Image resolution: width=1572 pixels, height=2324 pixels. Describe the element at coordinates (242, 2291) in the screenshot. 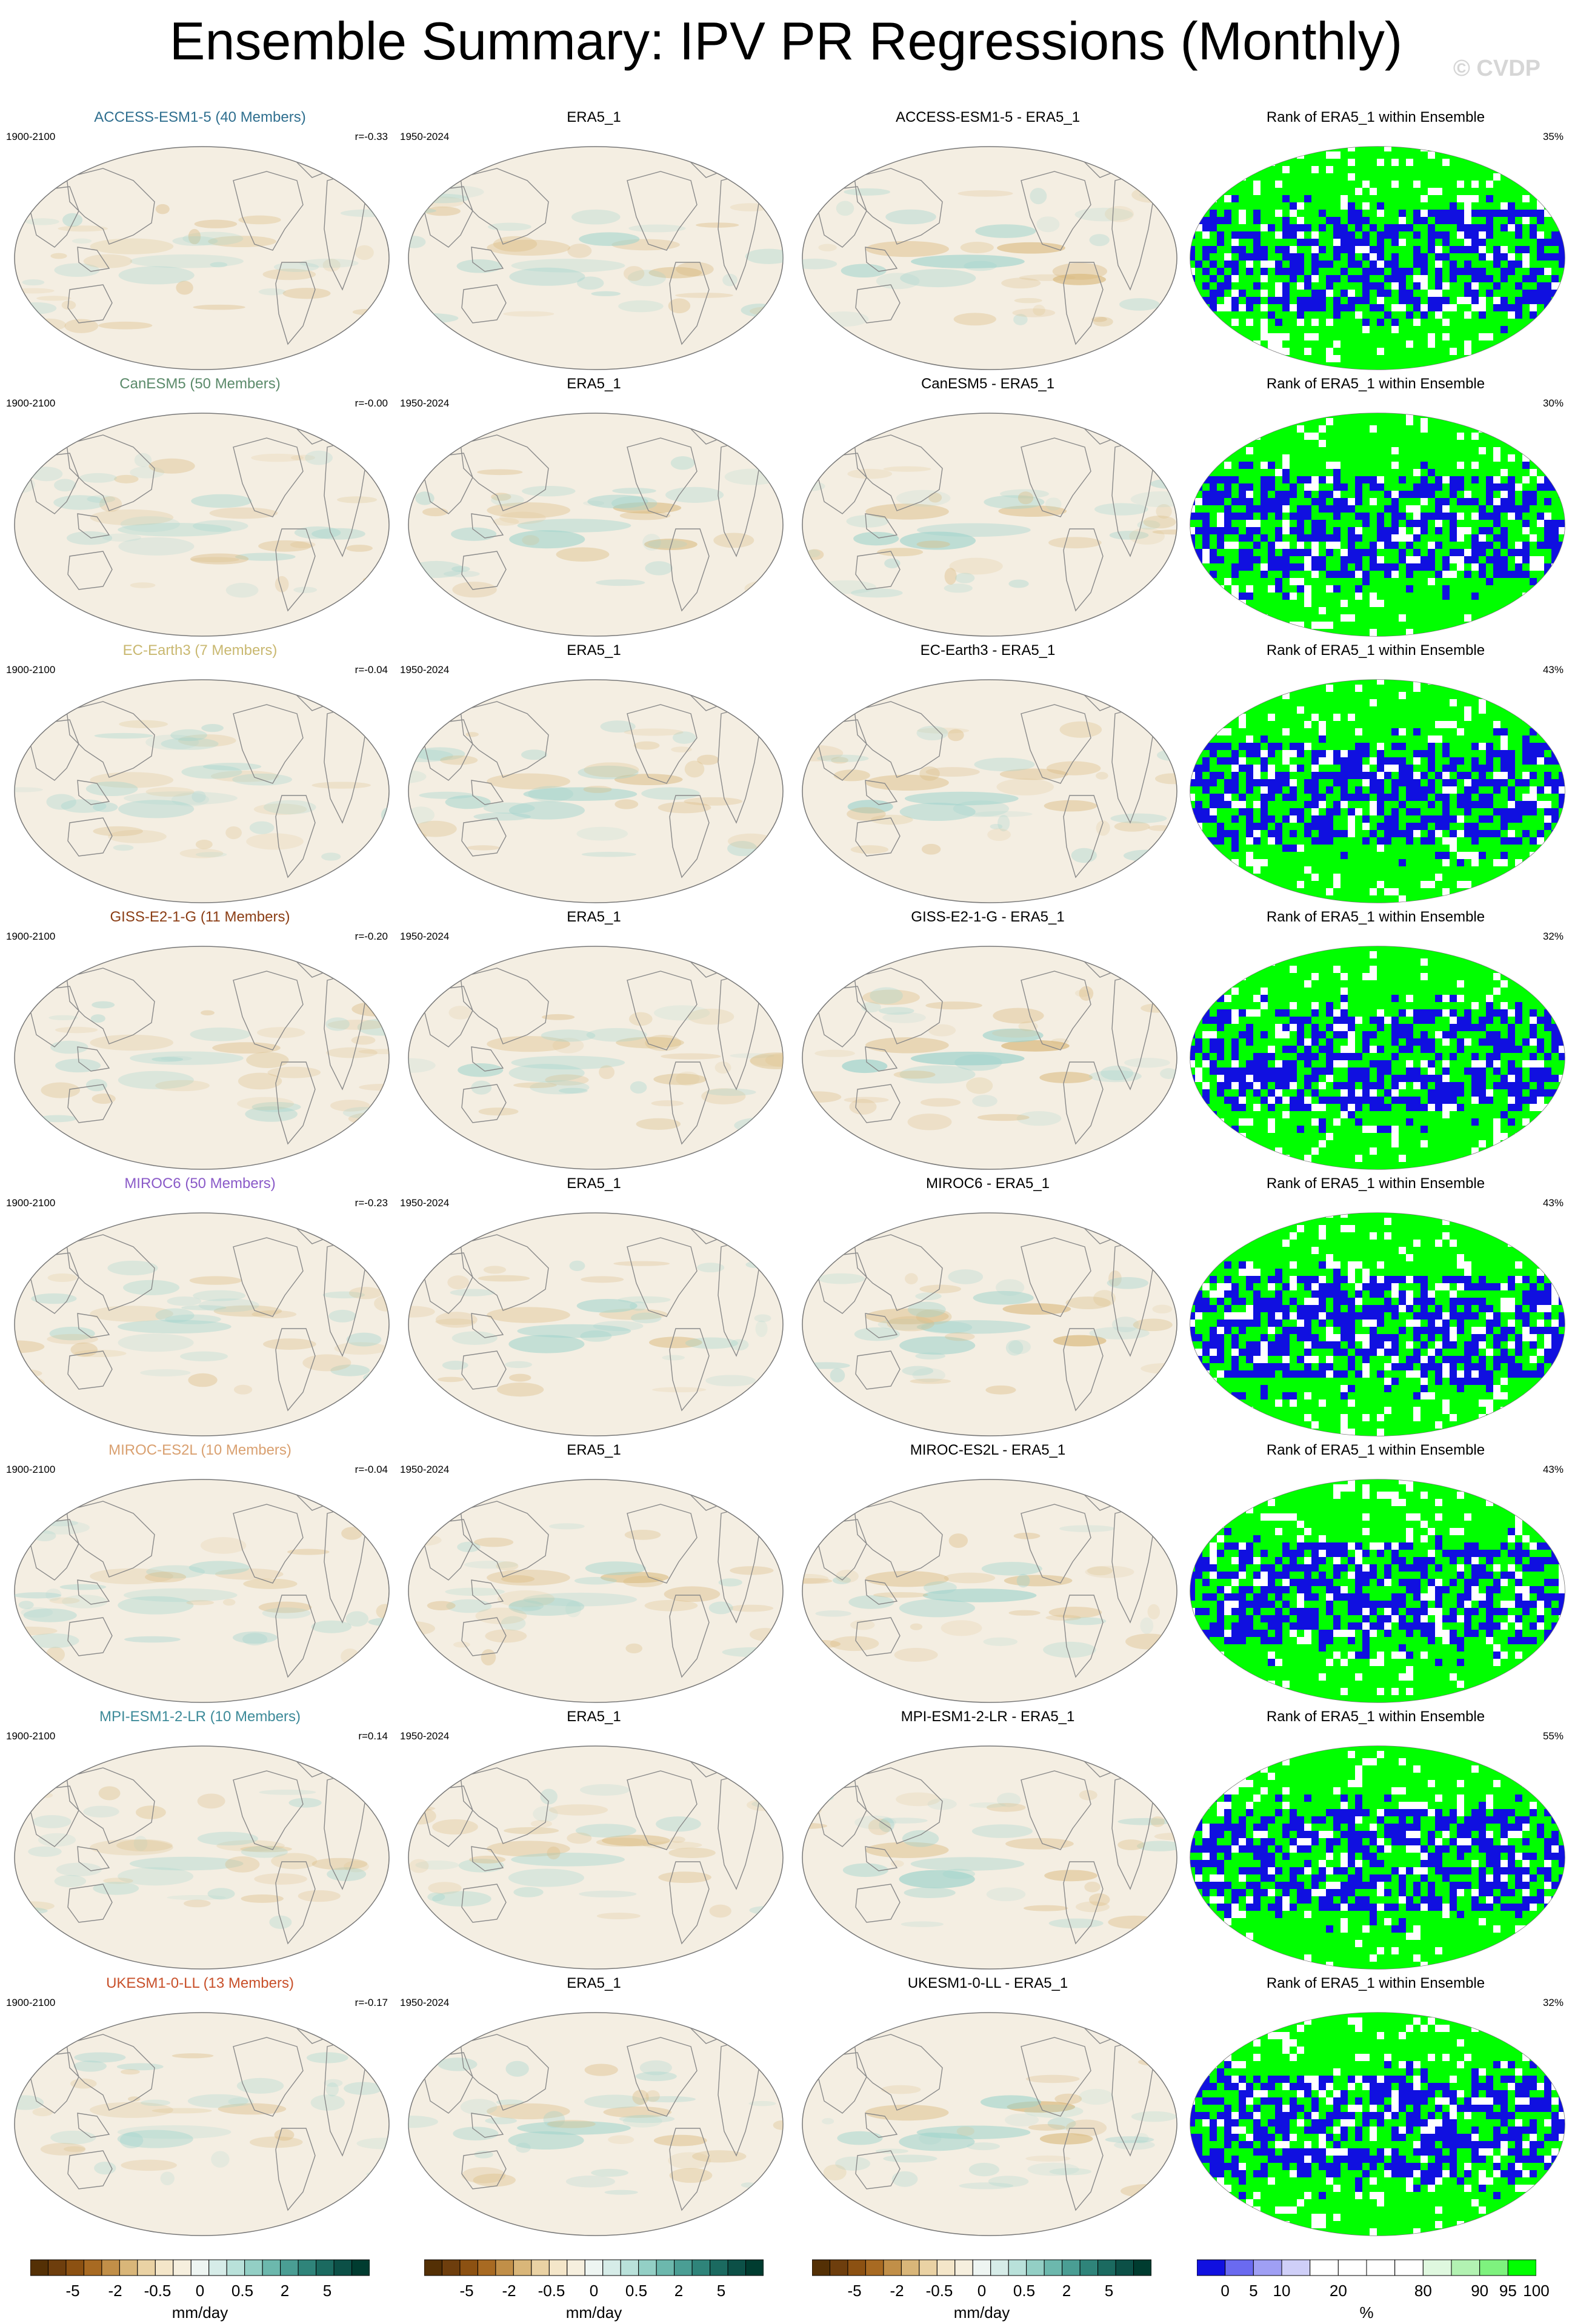

I see `colorbar-tick-label: 0.5` at that location.